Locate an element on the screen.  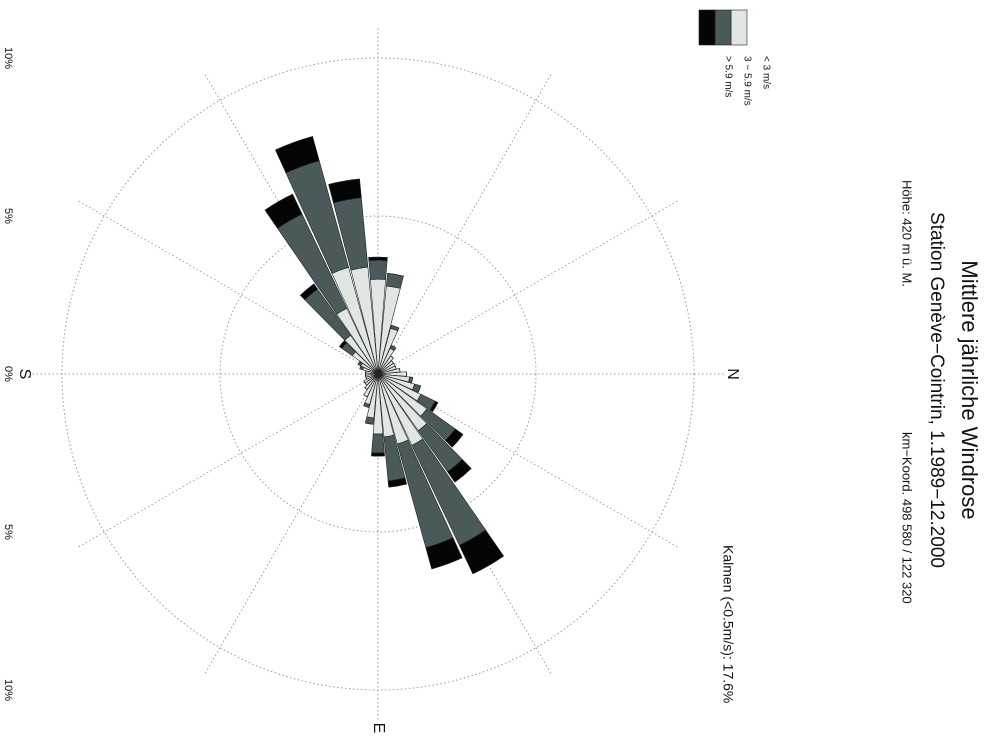
annotation: km−Koord. 498 580 / 122 320 is located at coordinates (907, 518).